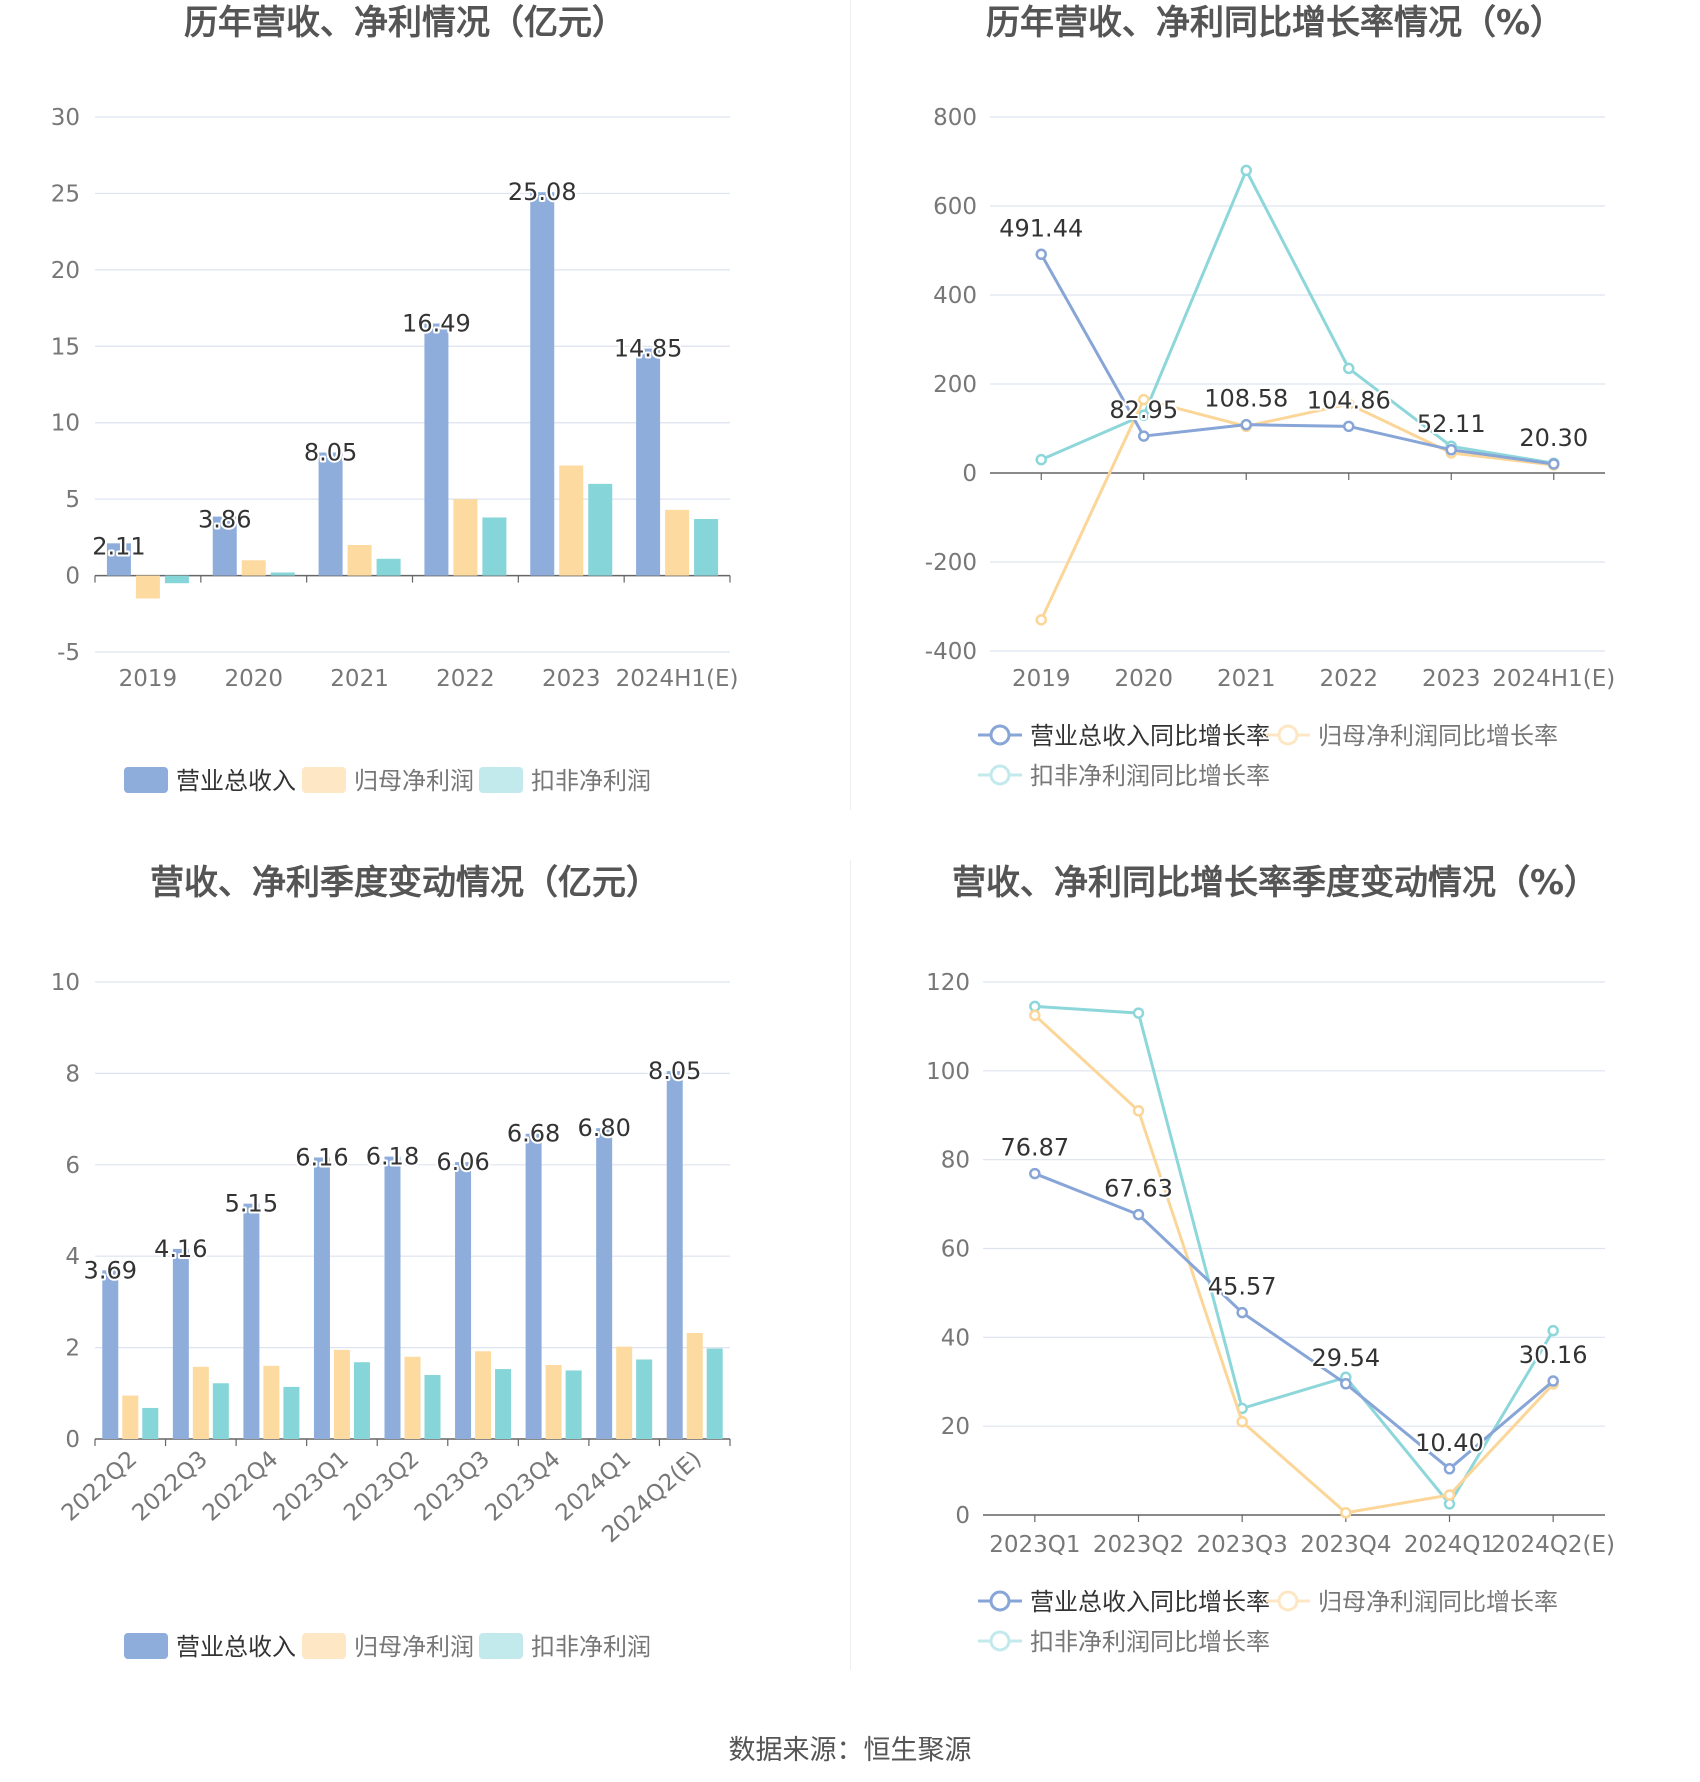  I want to click on data-label: 3.86, so click(224, 520).